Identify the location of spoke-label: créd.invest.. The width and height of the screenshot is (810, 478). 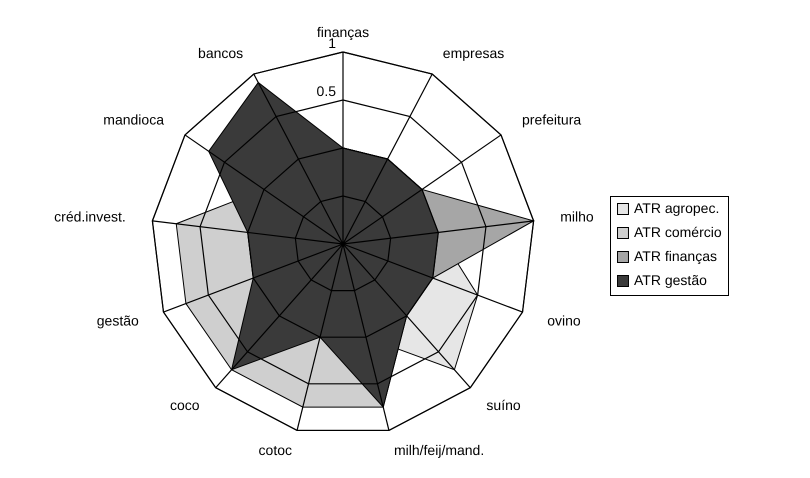
(90, 216).